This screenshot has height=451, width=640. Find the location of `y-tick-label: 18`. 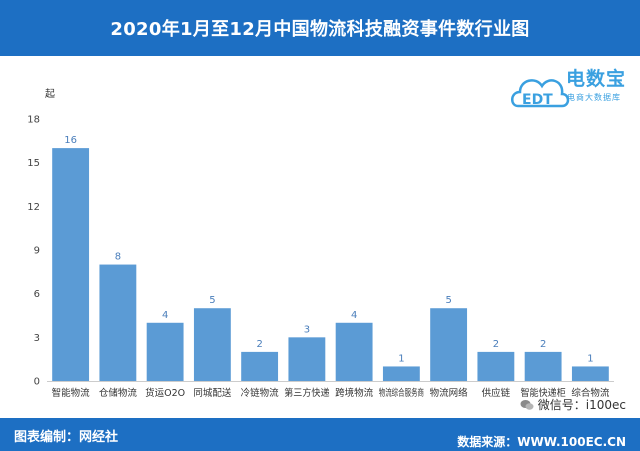

y-tick-label: 18 is located at coordinates (33, 120).